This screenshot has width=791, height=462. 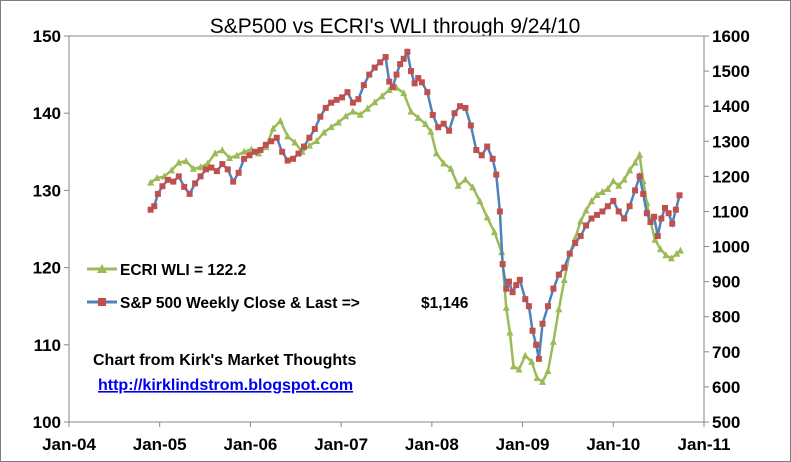 What do you see at coordinates (731, 176) in the screenshot?
I see `right-tick-label: 1200` at bounding box center [731, 176].